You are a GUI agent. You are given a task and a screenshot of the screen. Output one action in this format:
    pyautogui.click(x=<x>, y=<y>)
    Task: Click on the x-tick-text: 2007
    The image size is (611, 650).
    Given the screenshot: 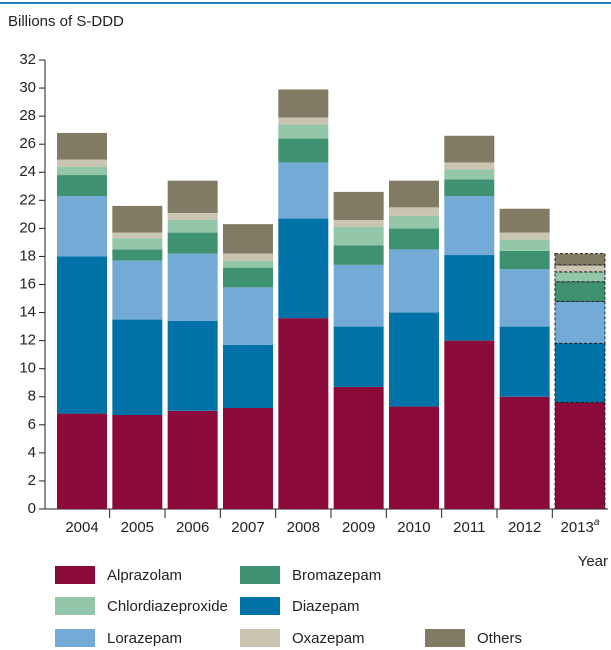 What is the action you would take?
    pyautogui.click(x=247, y=527)
    